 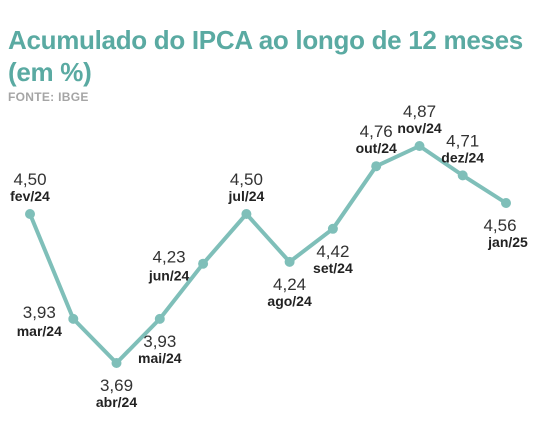 What do you see at coordinates (499, 225) in the screenshot?
I see `data-label-value: 4,56` at bounding box center [499, 225].